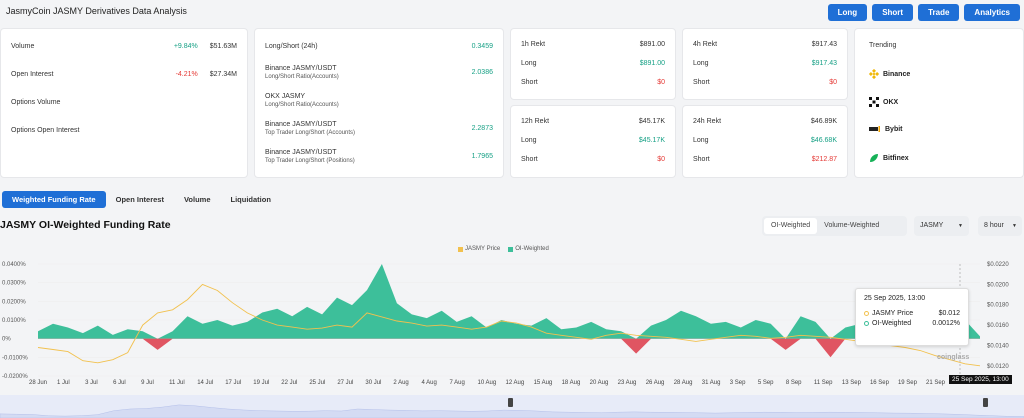  Describe the element at coordinates (998, 285) in the screenshot. I see `y-right-tick-label: $0.0200` at that location.